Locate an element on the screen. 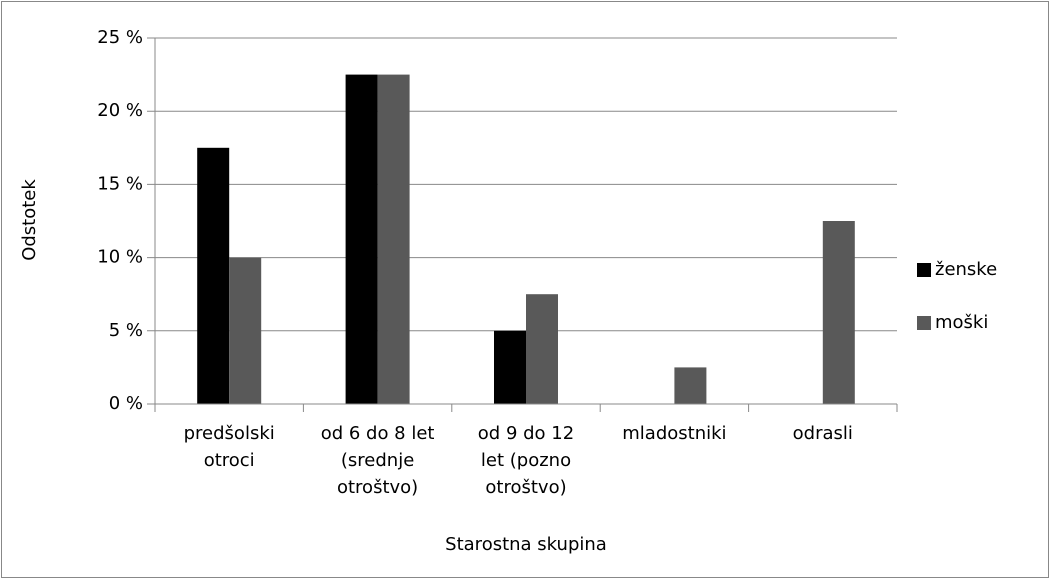 The height and width of the screenshot is (580, 1051). y-tick-label: 5 % is located at coordinates (126, 330).